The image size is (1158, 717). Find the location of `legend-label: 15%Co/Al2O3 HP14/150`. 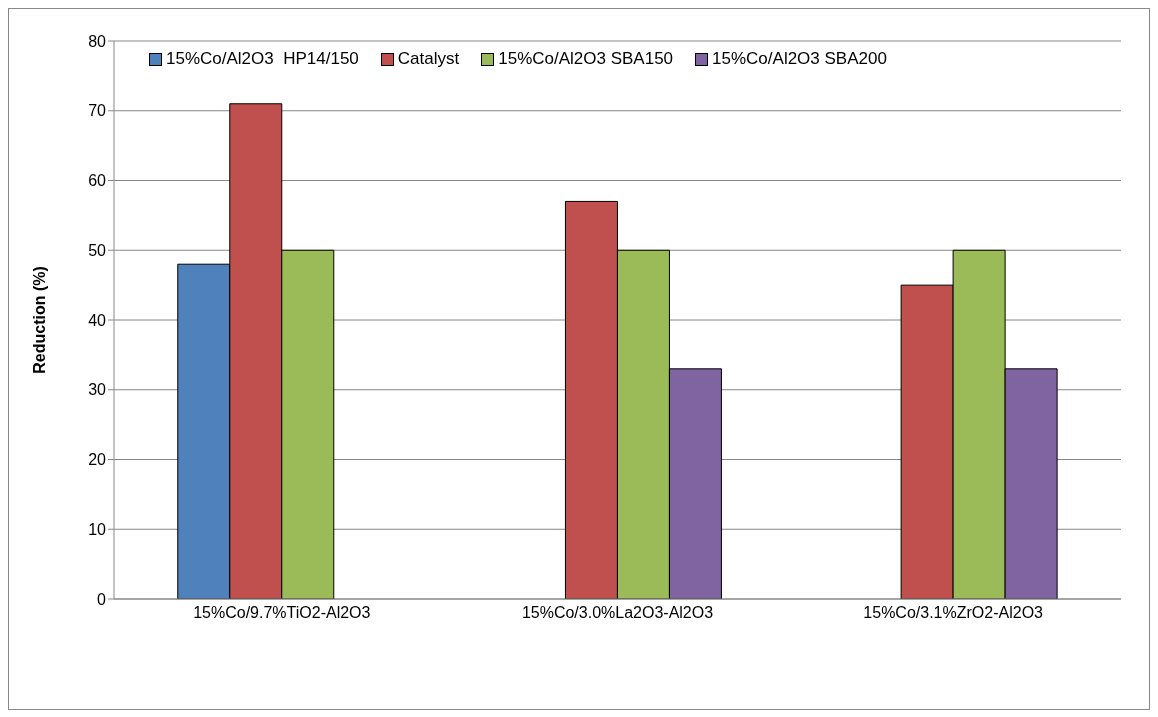

legend-label: 15%Co/Al2O3 HP14/150 is located at coordinates (262, 59).